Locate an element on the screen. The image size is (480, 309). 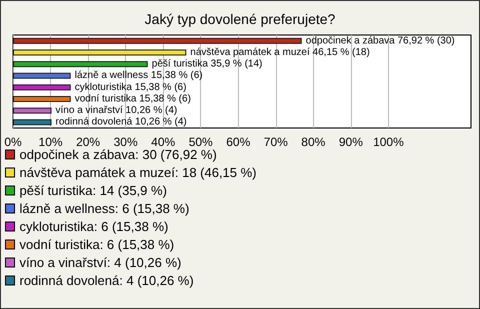
x-tick-label: 0% is located at coordinates (13, 142).